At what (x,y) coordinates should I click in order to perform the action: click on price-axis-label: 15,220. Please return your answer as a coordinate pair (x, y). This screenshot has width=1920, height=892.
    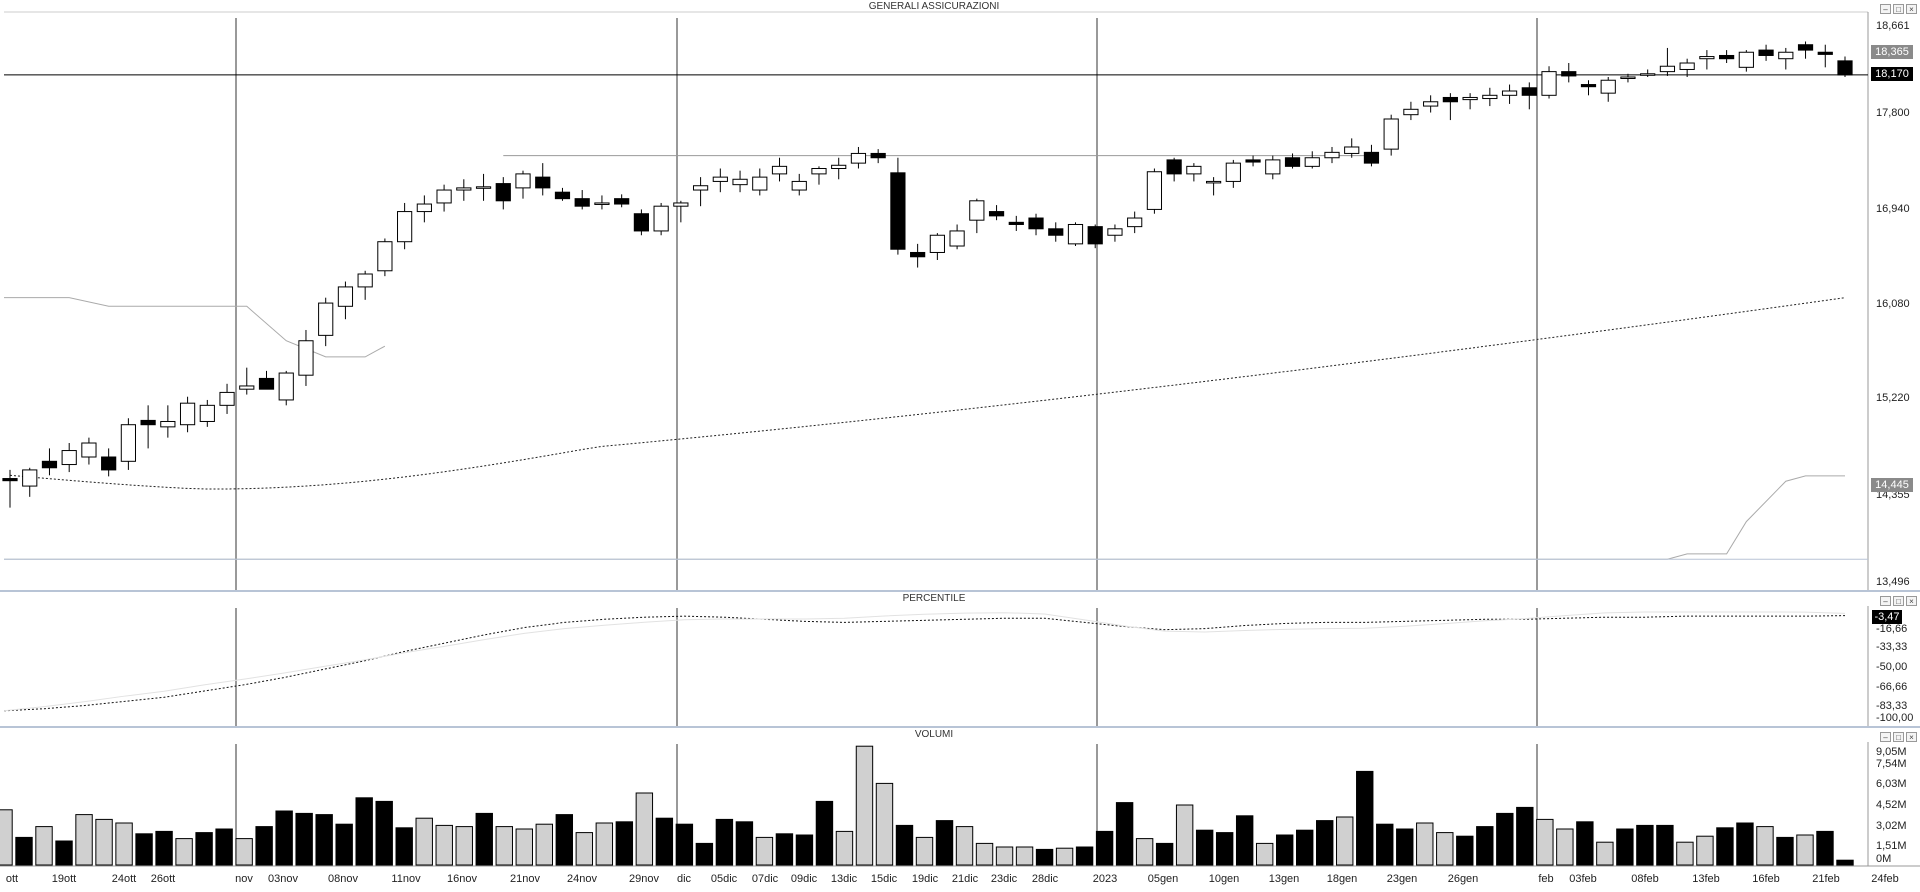
    Looking at the image, I should click on (1893, 398).